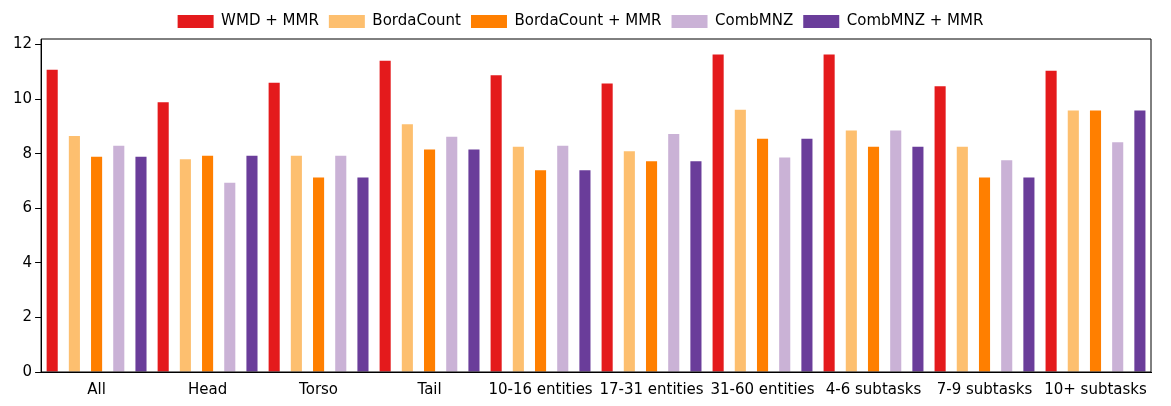 The image size is (1171, 406). Describe the element at coordinates (27, 152) in the screenshot. I see `y-tick-label: 8` at that location.